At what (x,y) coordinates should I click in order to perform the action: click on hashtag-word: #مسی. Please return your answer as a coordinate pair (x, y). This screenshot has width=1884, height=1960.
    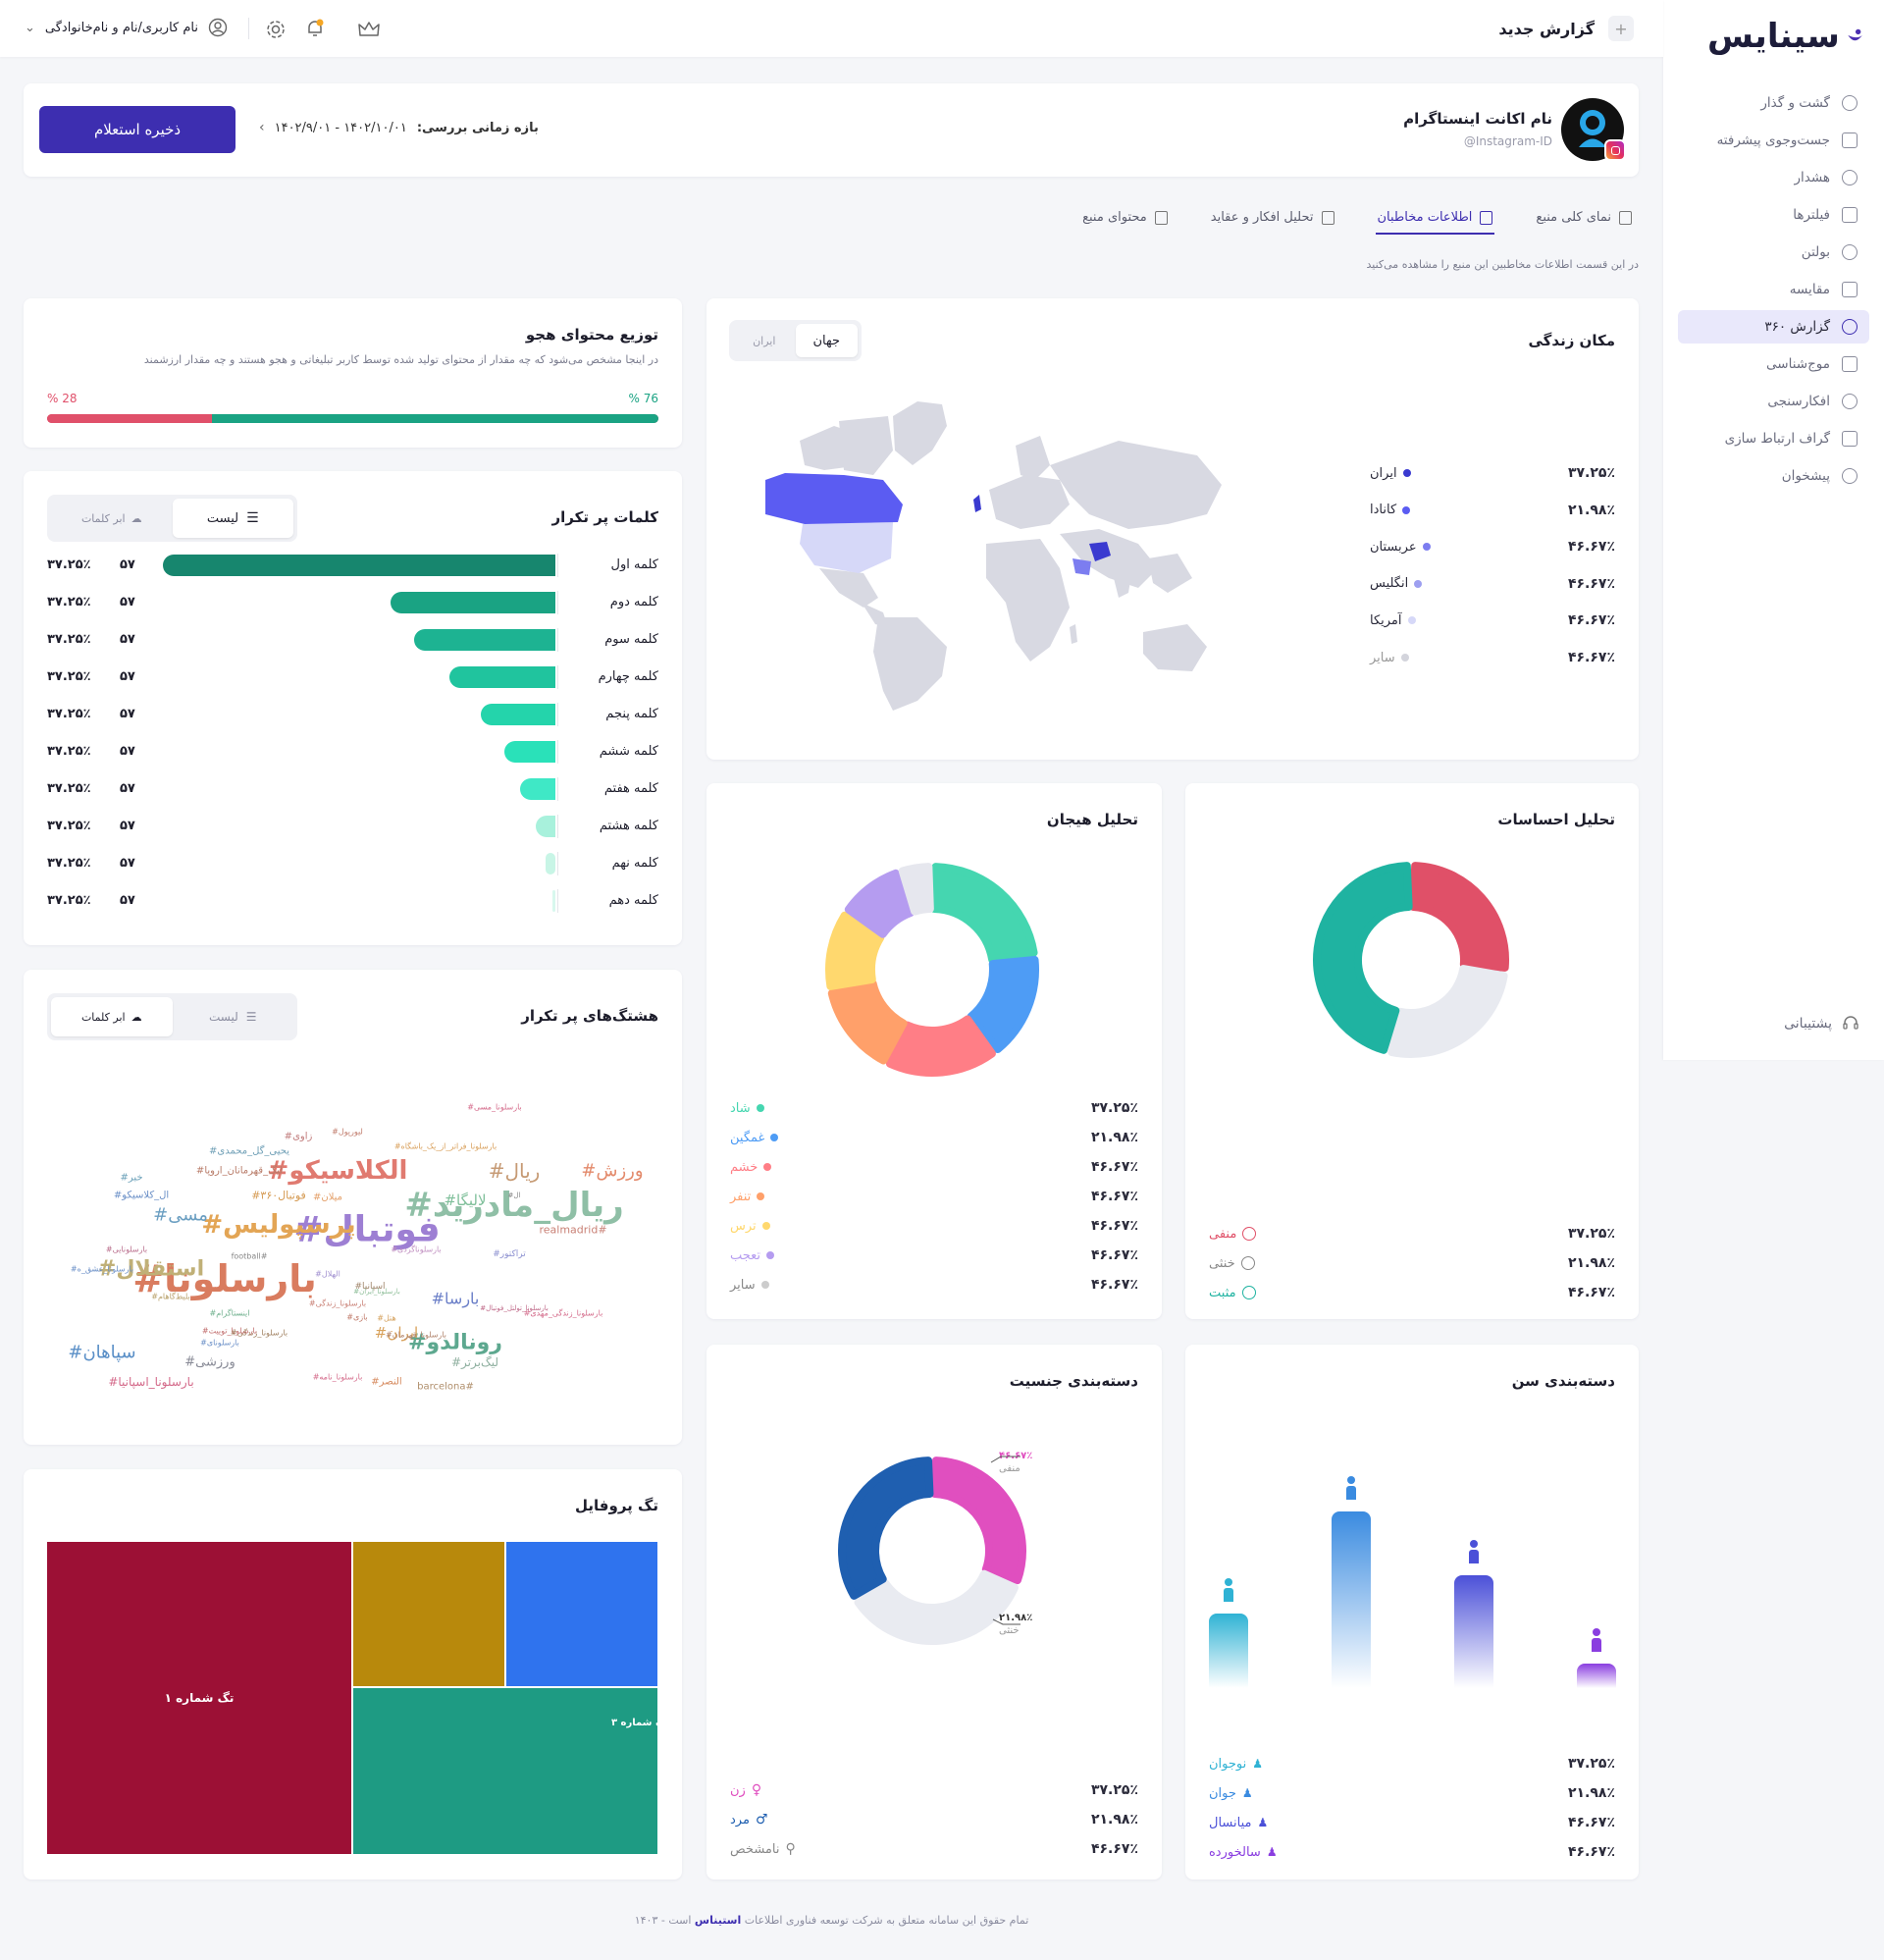
    Looking at the image, I should click on (180, 1215).